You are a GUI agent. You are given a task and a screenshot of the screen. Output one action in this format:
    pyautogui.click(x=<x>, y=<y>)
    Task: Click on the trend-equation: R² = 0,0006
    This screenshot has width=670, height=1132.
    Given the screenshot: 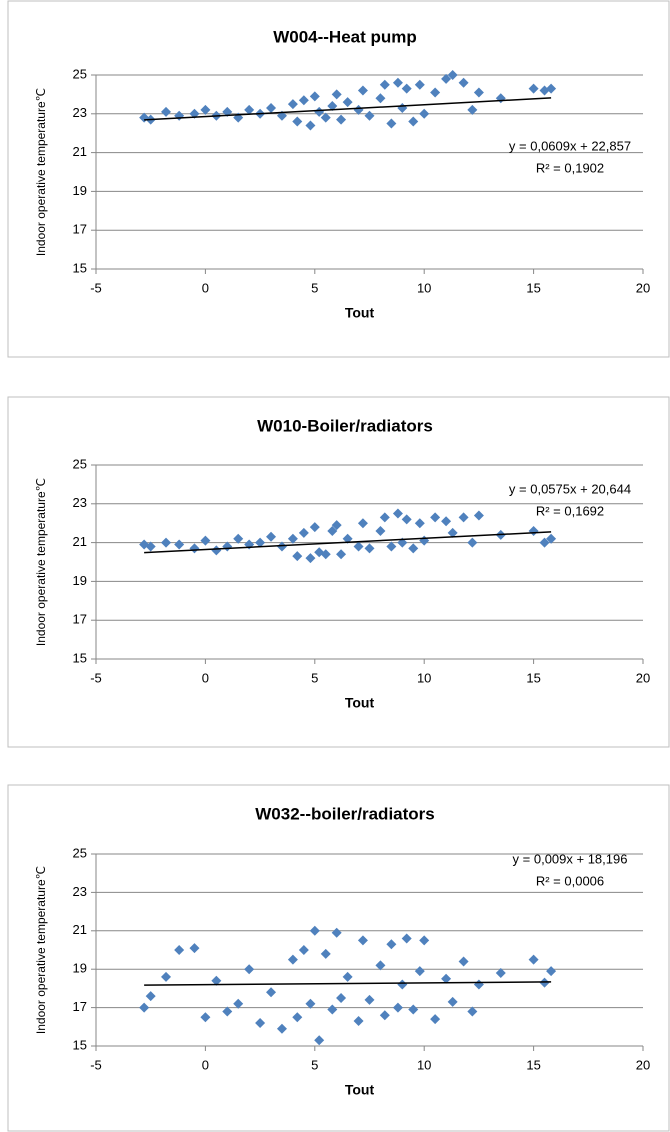 What is the action you would take?
    pyautogui.click(x=570, y=880)
    